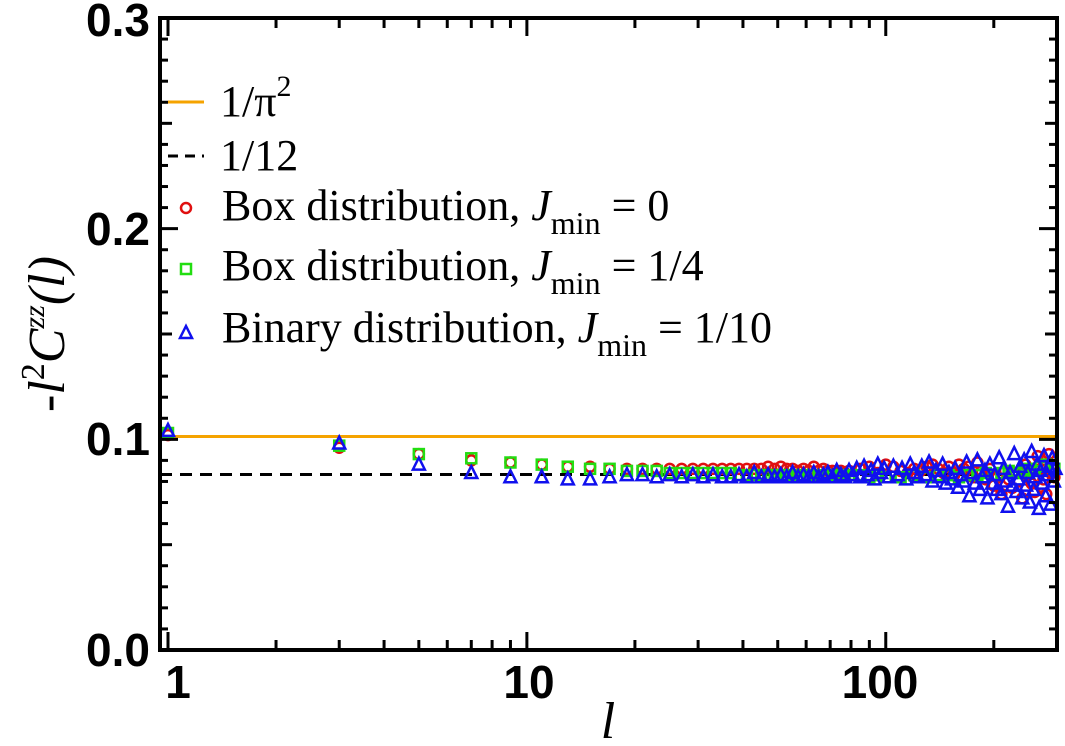 The height and width of the screenshot is (746, 1065). What do you see at coordinates (178, 682) in the screenshot?
I see `x-tick-label: 1` at bounding box center [178, 682].